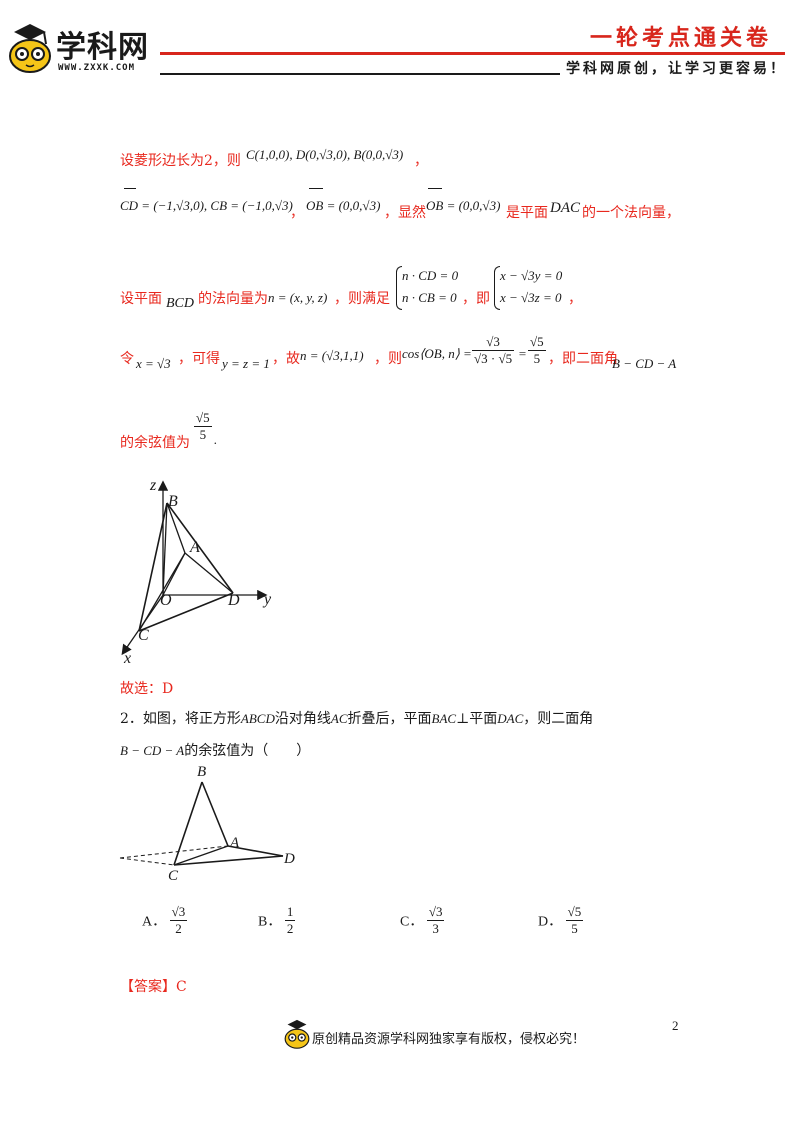  I want to click on frac1-denominator: √3 · √5, so click(493, 358).